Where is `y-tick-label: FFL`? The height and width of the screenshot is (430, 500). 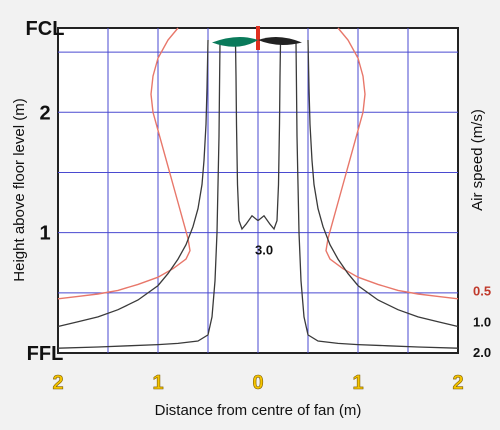 y-tick-label: FFL is located at coordinates (45, 354).